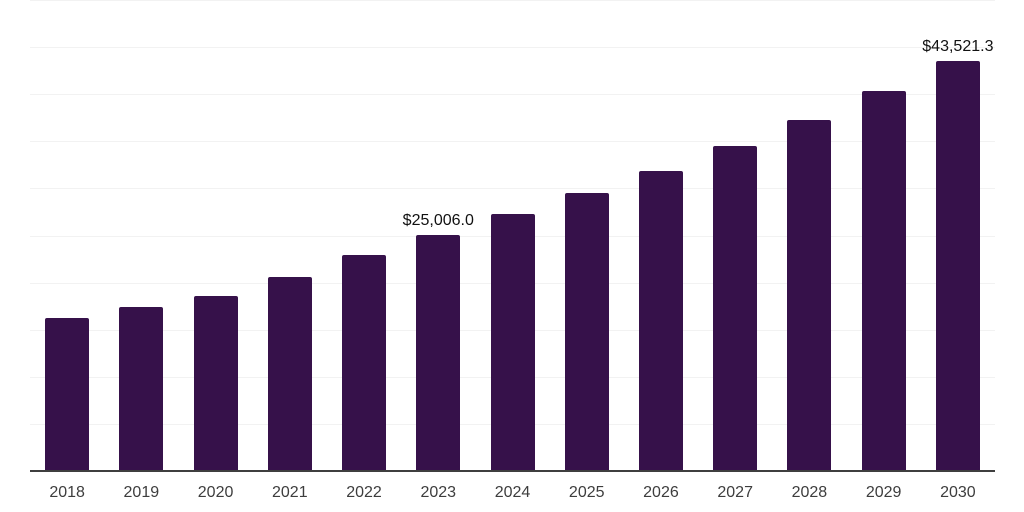 The image size is (1024, 512). I want to click on bar-value-label-2023: $25,006.0, so click(438, 221).